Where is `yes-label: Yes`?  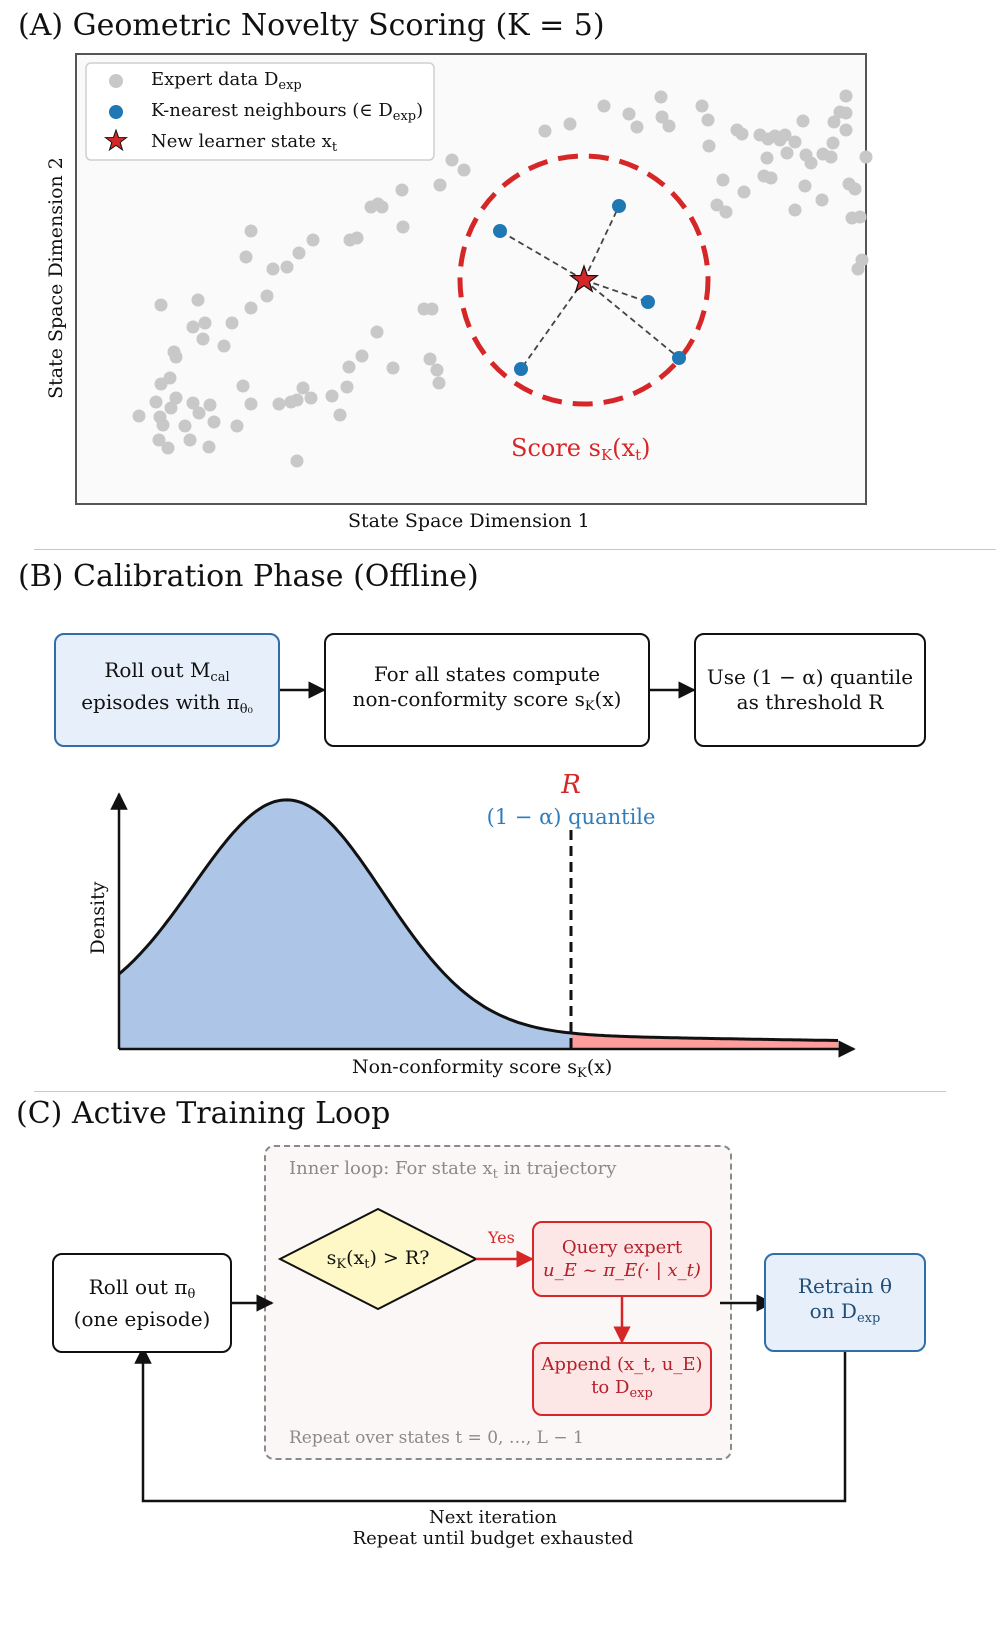
yes-label: Yes is located at coordinates (501, 1237).